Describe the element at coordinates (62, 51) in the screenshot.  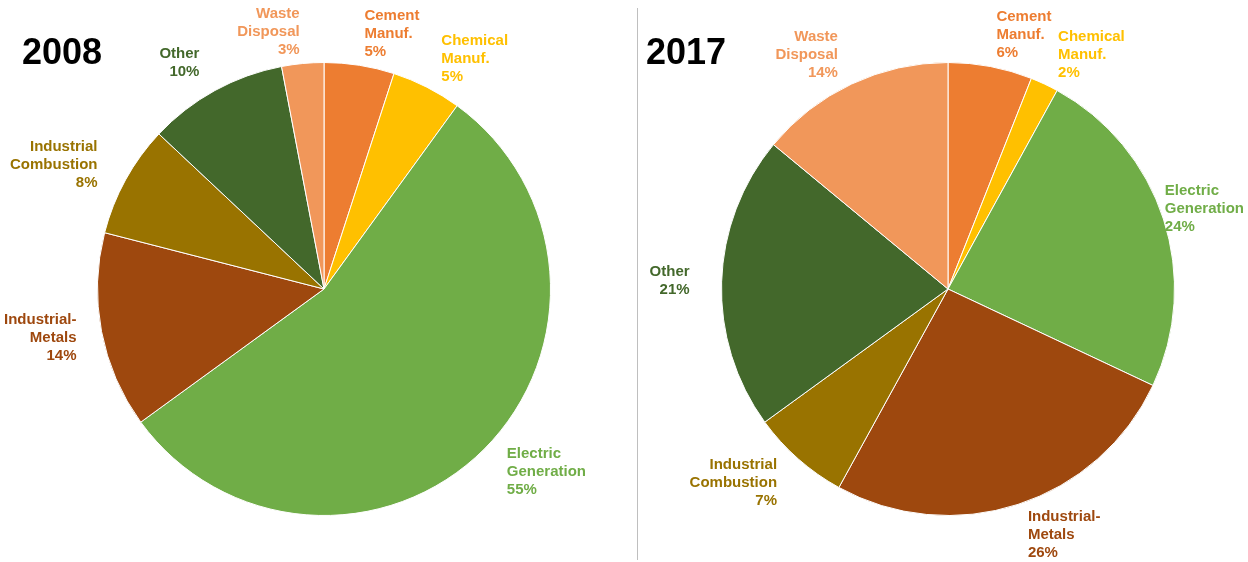
I see `text: 2008` at that location.